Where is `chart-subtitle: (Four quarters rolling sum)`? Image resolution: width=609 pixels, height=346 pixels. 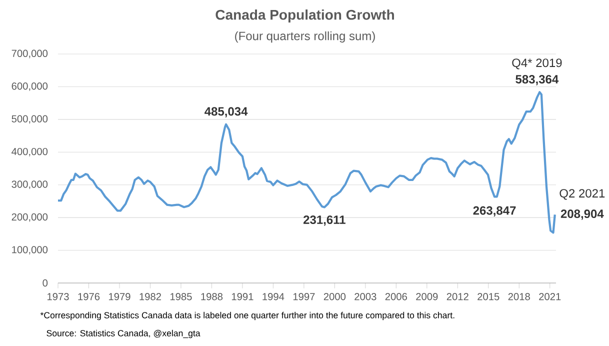 chart-subtitle: (Four quarters rolling sum) is located at coordinates (305, 37).